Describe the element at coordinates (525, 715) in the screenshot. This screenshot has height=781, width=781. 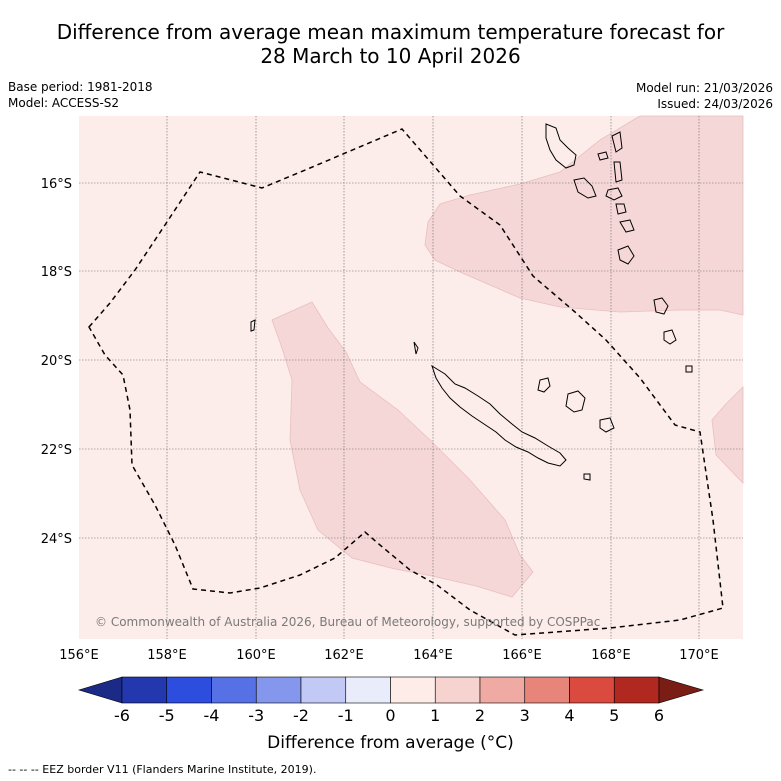
I see `colorbar-tick-label: 3` at that location.